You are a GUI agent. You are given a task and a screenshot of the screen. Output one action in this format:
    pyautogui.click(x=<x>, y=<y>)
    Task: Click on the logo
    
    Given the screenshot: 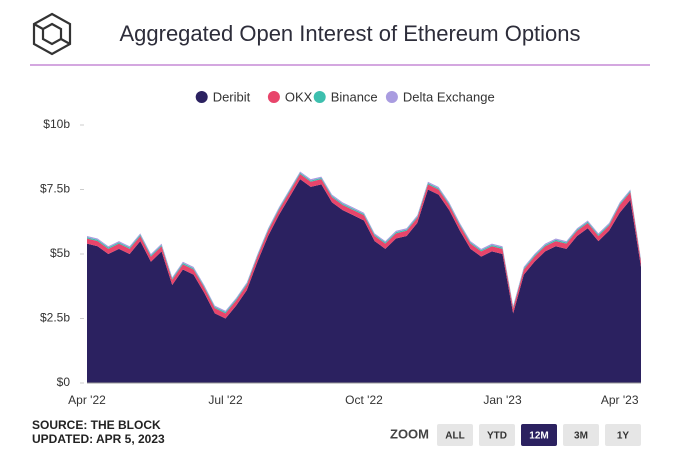 What is the action you would take?
    pyautogui.click(x=52, y=34)
    